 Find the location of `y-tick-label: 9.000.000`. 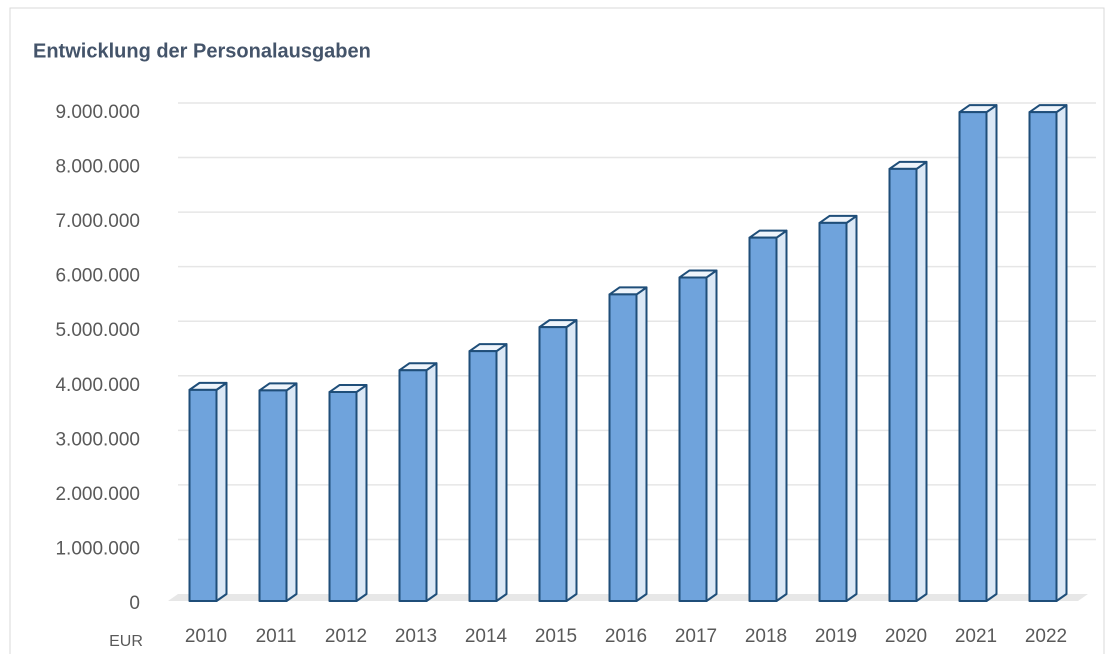

y-tick-label: 9.000.000 is located at coordinates (97, 112).